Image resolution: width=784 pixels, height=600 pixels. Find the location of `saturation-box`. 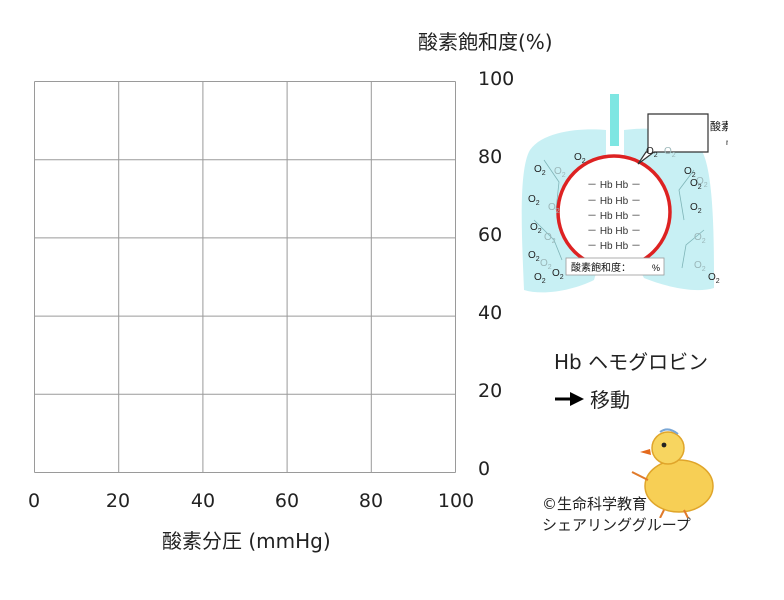

saturation-box is located at coordinates (615, 266).